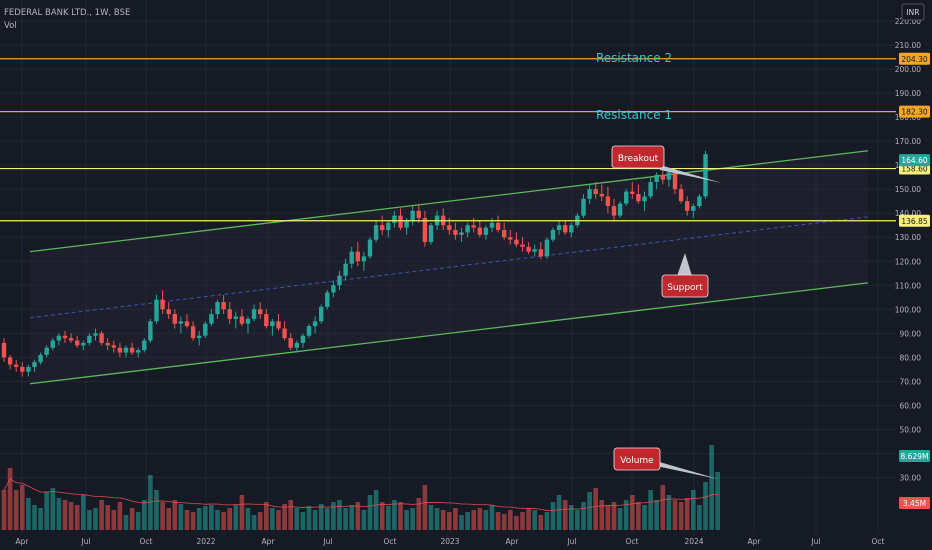  Describe the element at coordinates (10, 26) in the screenshot. I see `volume-indicator-label: Vol` at that location.